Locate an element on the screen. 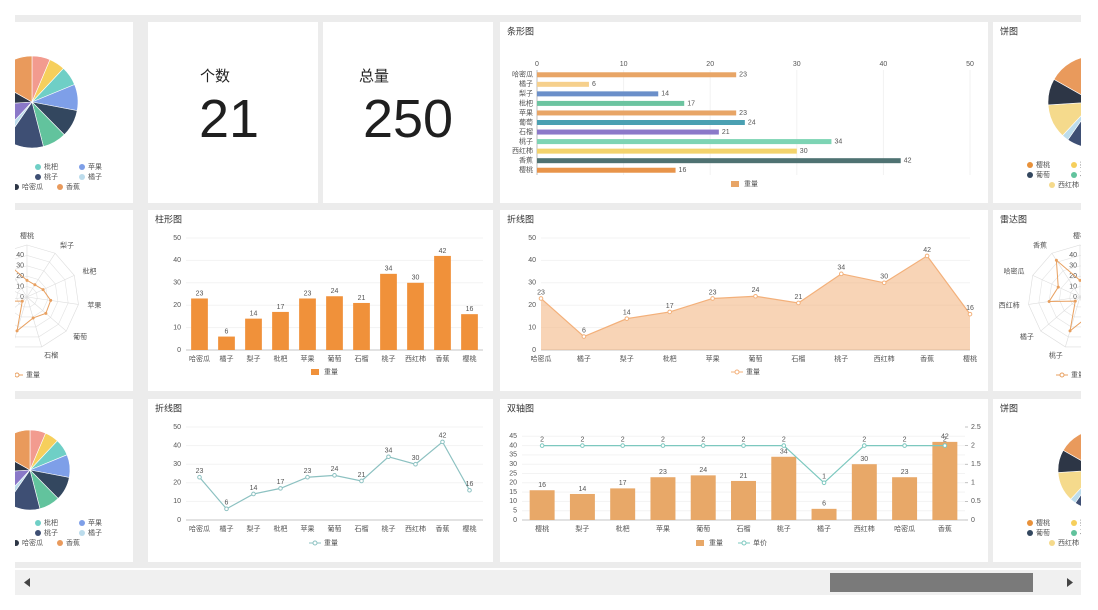  y-tick-label: 石榴 is located at coordinates (526, 131).